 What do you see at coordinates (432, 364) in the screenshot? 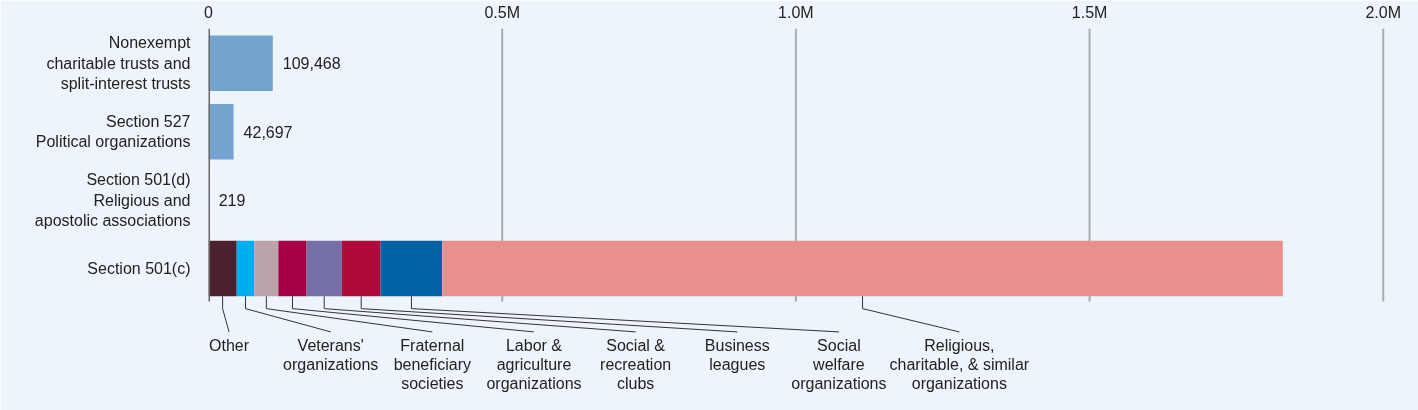
I see `text: Fraternal beneficiary societies` at bounding box center [432, 364].